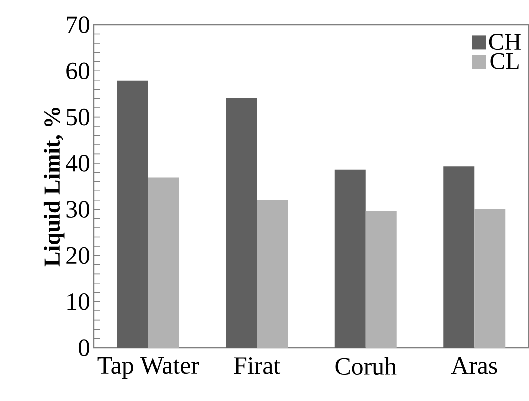 The width and height of the screenshot is (529, 401). I want to click on legend-label: CL, so click(504, 61).